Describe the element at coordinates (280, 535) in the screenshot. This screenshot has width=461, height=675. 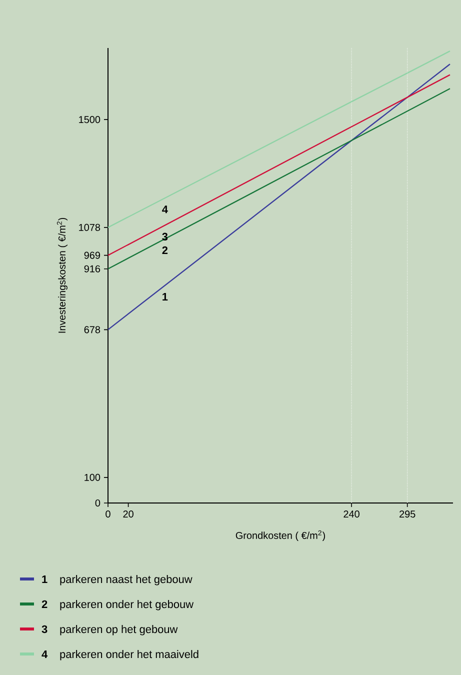
I see `x-axis-title: Grondkosten ( €/m$^{2}$)` at that location.